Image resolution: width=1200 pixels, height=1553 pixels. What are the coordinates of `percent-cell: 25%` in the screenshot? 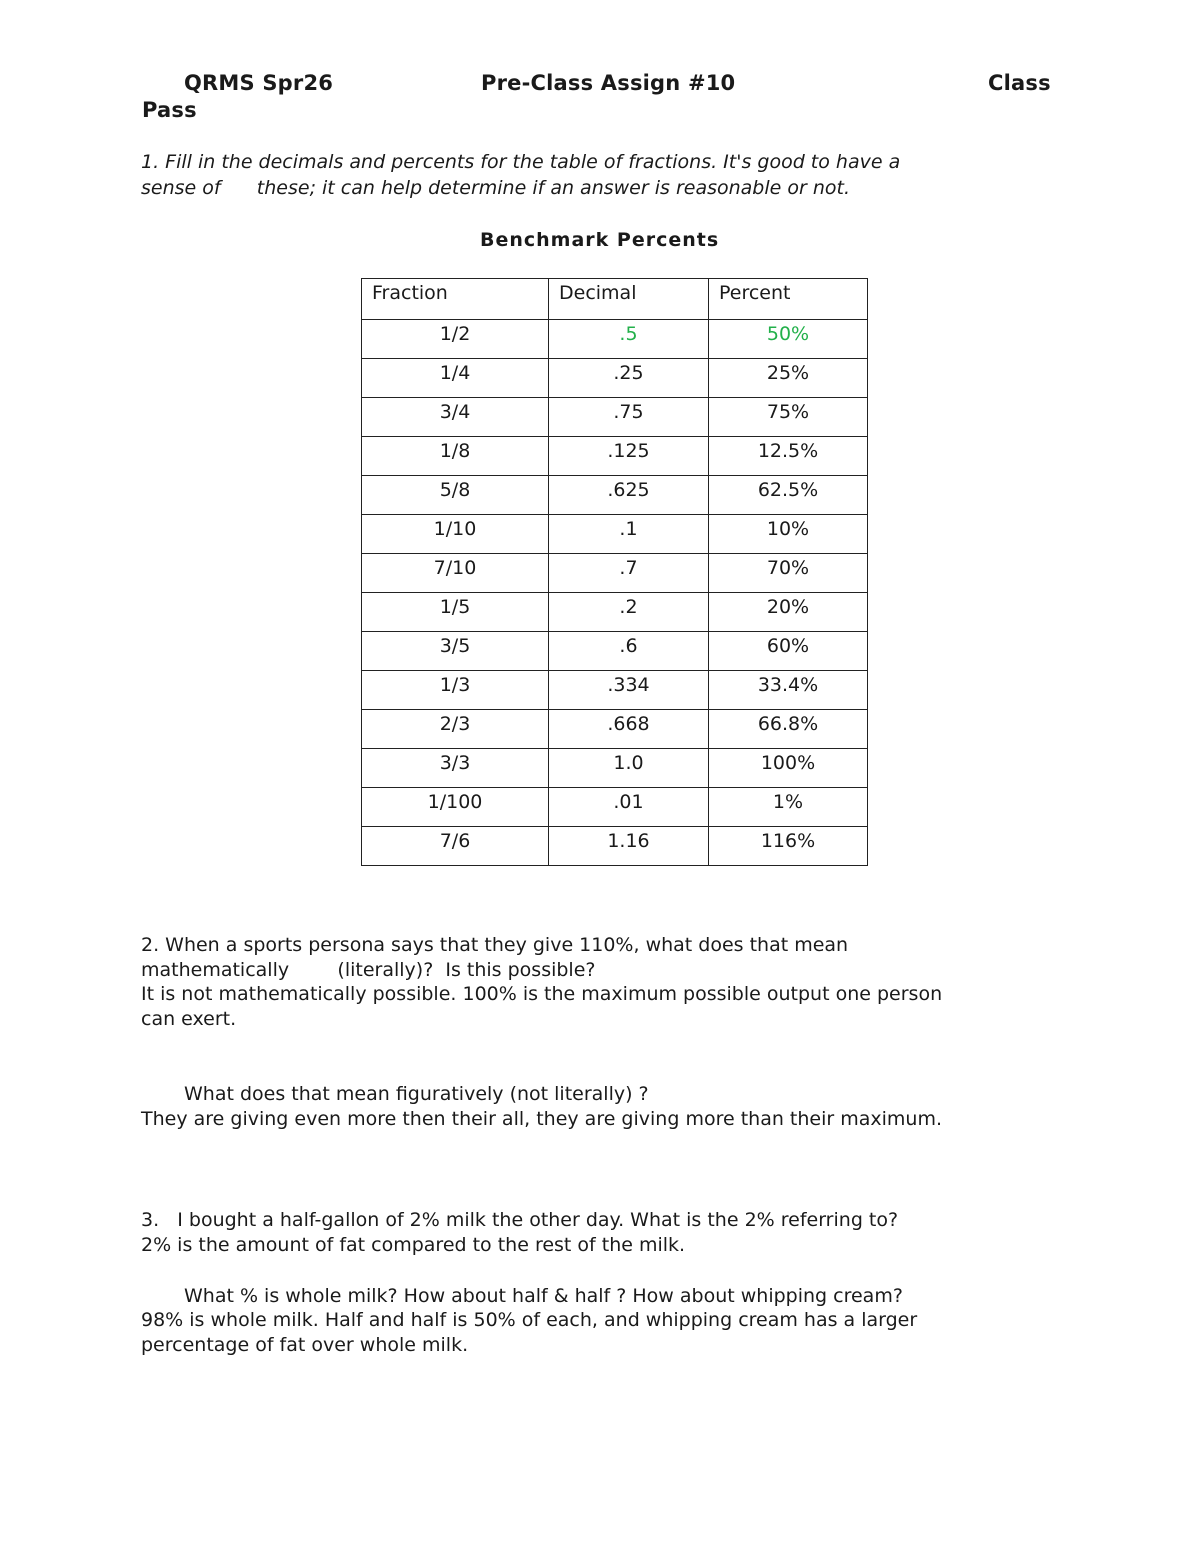 It's located at (788, 378).